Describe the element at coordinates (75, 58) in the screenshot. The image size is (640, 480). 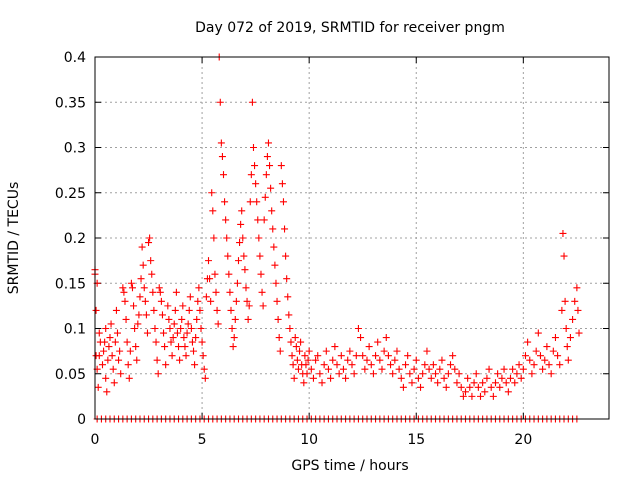
I see `y-tick-label: 0.4` at that location.